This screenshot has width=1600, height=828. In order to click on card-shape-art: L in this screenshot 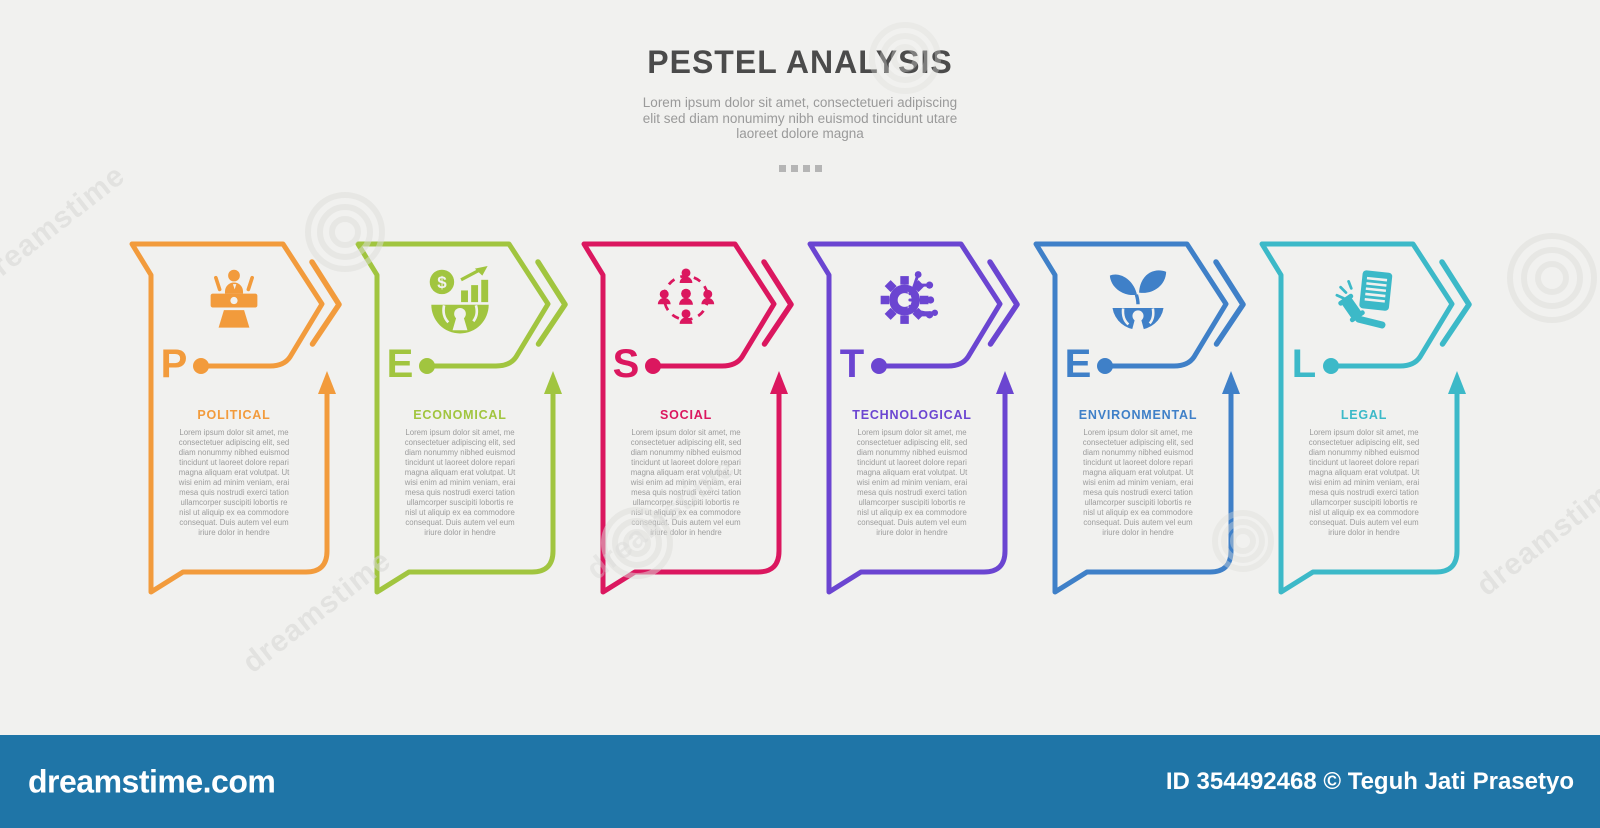, I will do `click(1365, 418)`.